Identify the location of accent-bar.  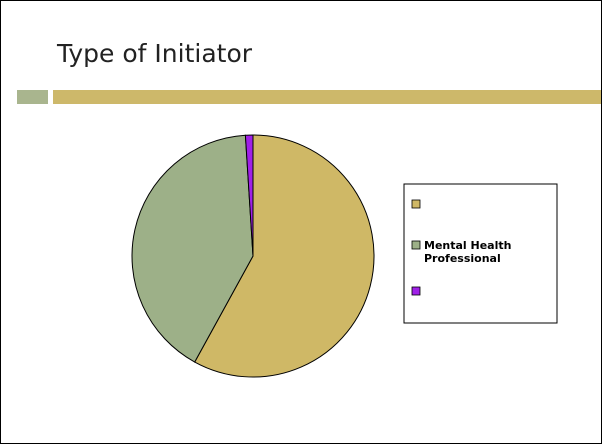
(327, 97).